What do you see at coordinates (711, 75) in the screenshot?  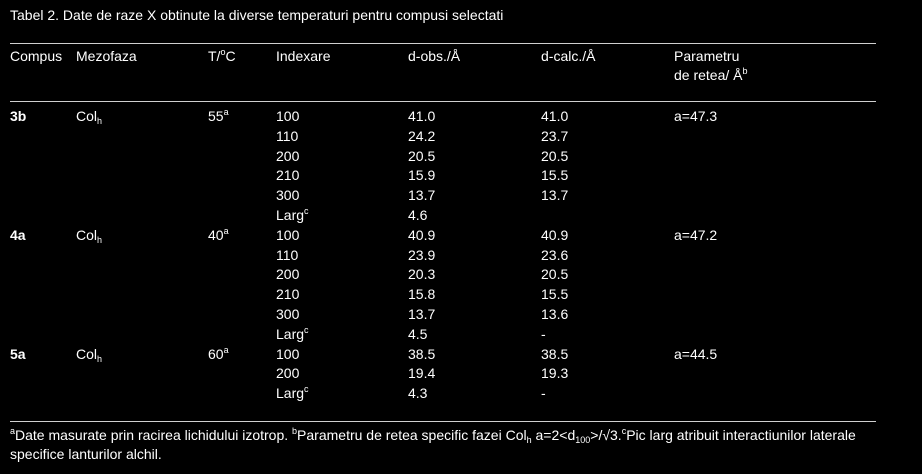 I see `header-parametru-unit: de retea/ Åb` at bounding box center [711, 75].